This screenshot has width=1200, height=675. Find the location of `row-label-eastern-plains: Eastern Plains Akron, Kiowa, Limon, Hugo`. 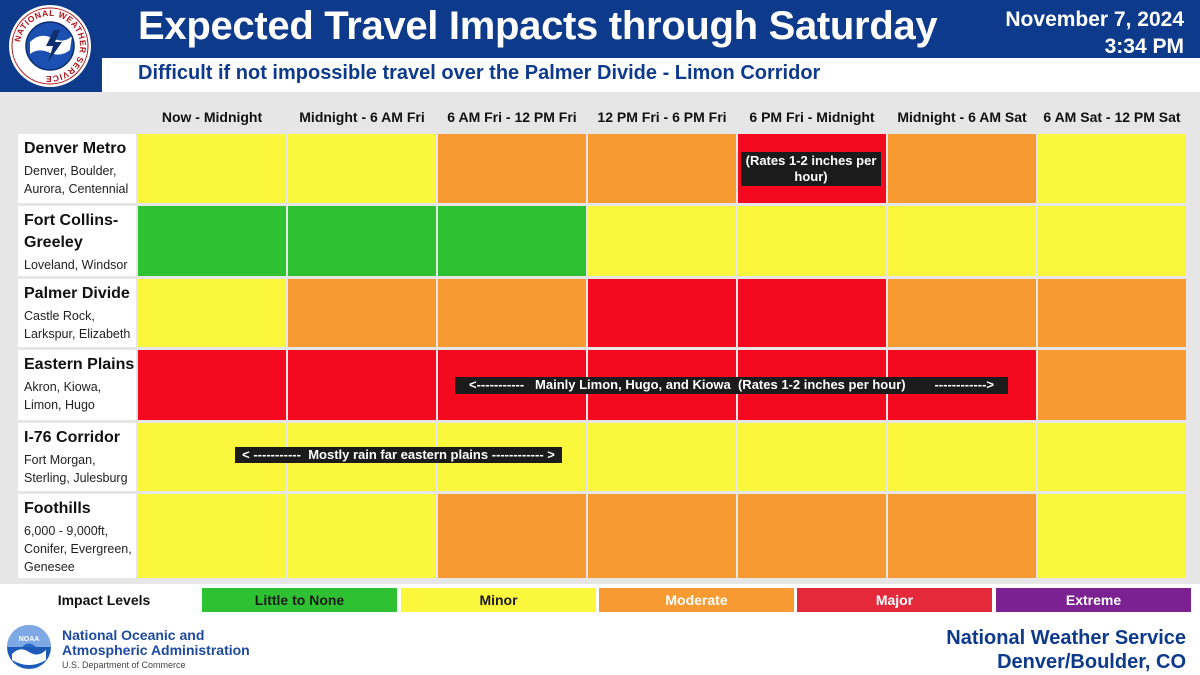

row-label-eastern-plains: Eastern Plains Akron, Kiowa, Limon, Hugo is located at coordinates (77, 385).